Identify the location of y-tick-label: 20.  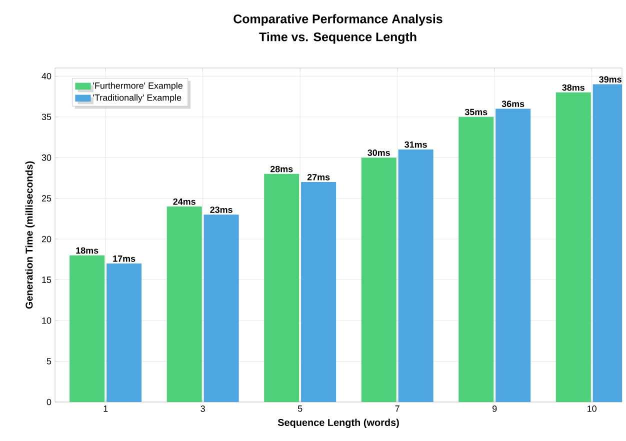
(47, 239).